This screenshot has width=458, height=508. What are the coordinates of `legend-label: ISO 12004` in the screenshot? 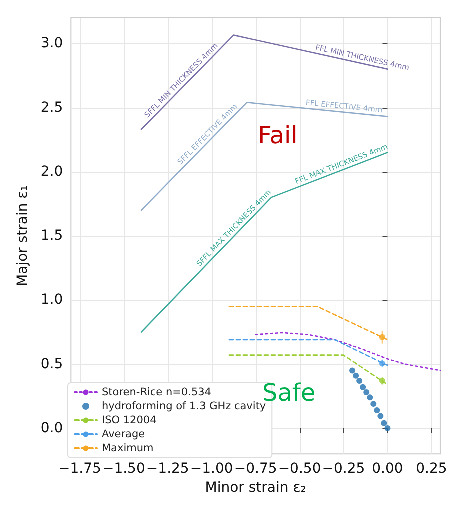 It's located at (130, 420).